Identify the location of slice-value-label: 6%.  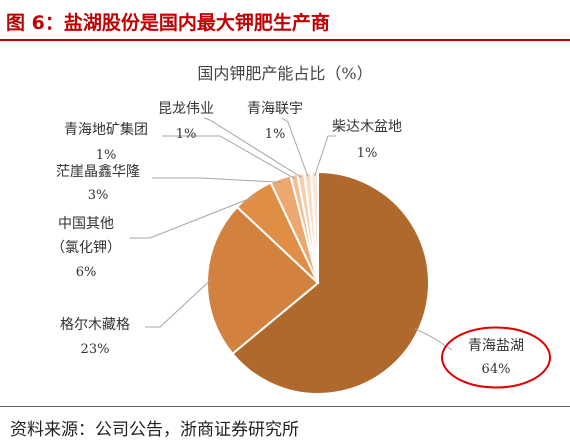
(86, 272).